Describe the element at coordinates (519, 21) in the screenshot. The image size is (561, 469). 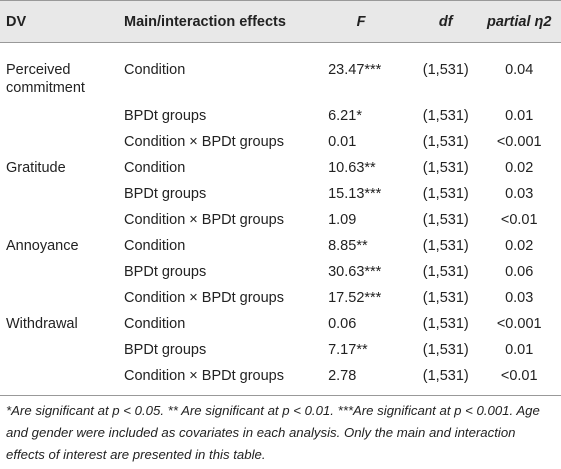
I see `header-cell: partial η2` at that location.